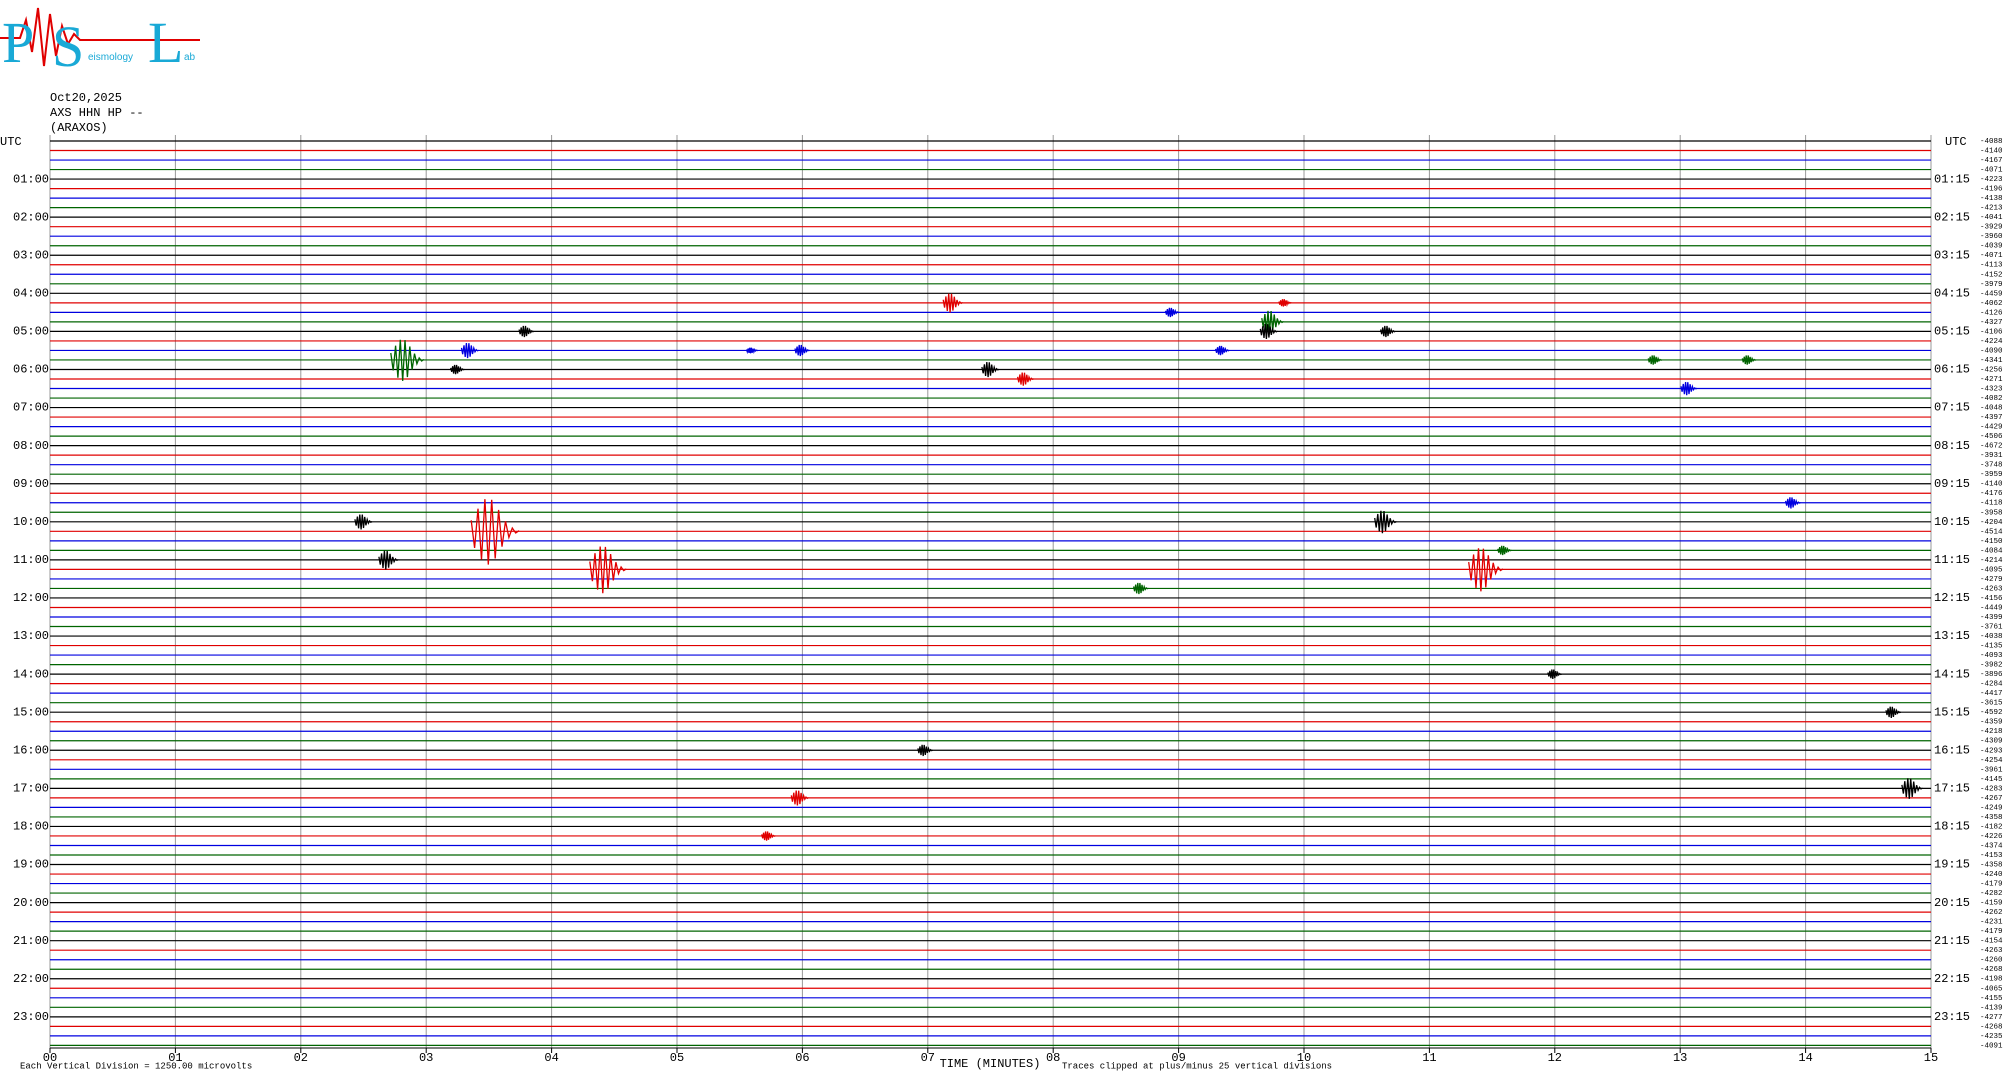 The height and width of the screenshot is (1080, 2010). What do you see at coordinates (1952, 827) in the screenshot?
I see `right-time-label: 18:15` at bounding box center [1952, 827].